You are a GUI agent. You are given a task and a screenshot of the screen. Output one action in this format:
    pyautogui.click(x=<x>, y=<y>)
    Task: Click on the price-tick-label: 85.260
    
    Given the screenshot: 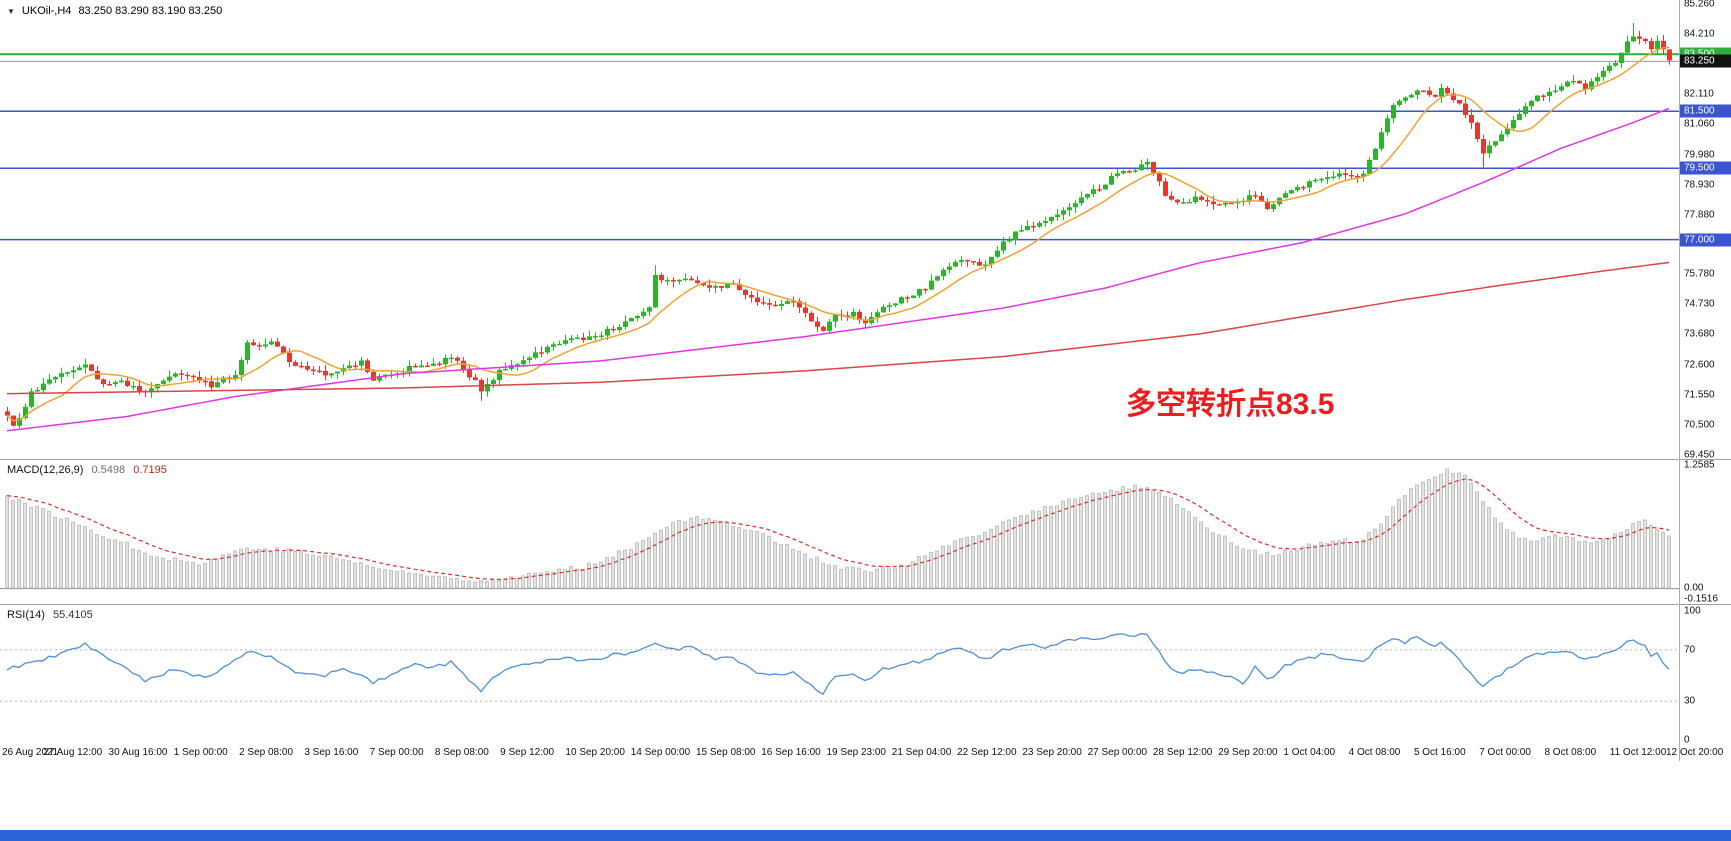 What is the action you would take?
    pyautogui.click(x=1699, y=5)
    